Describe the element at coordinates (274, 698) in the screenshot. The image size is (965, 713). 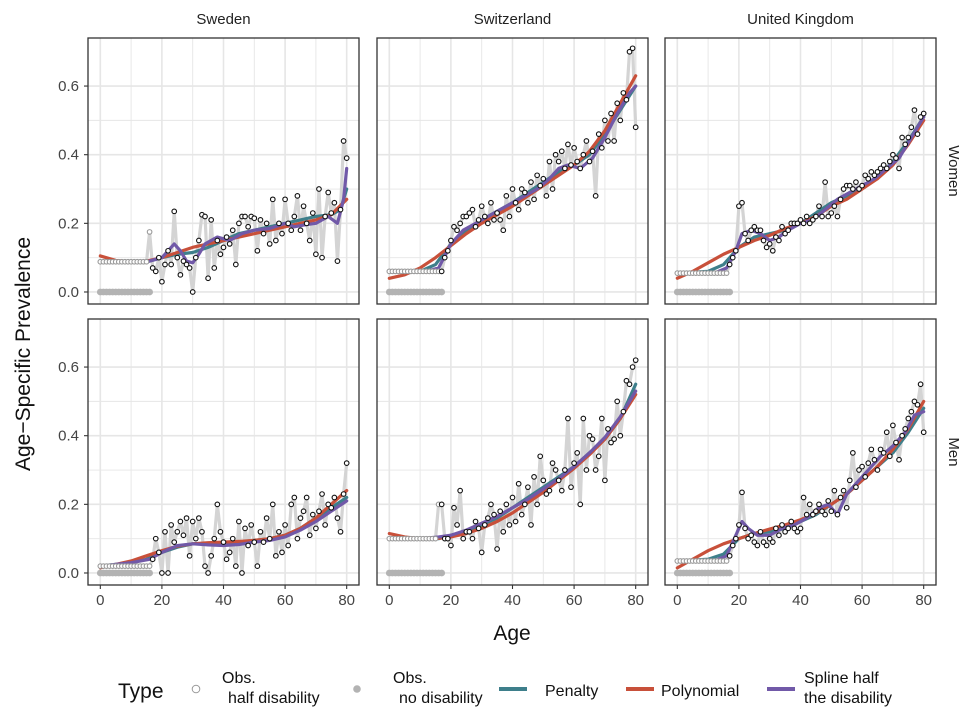
I see `legend-label-obs_half: half disability` at that location.